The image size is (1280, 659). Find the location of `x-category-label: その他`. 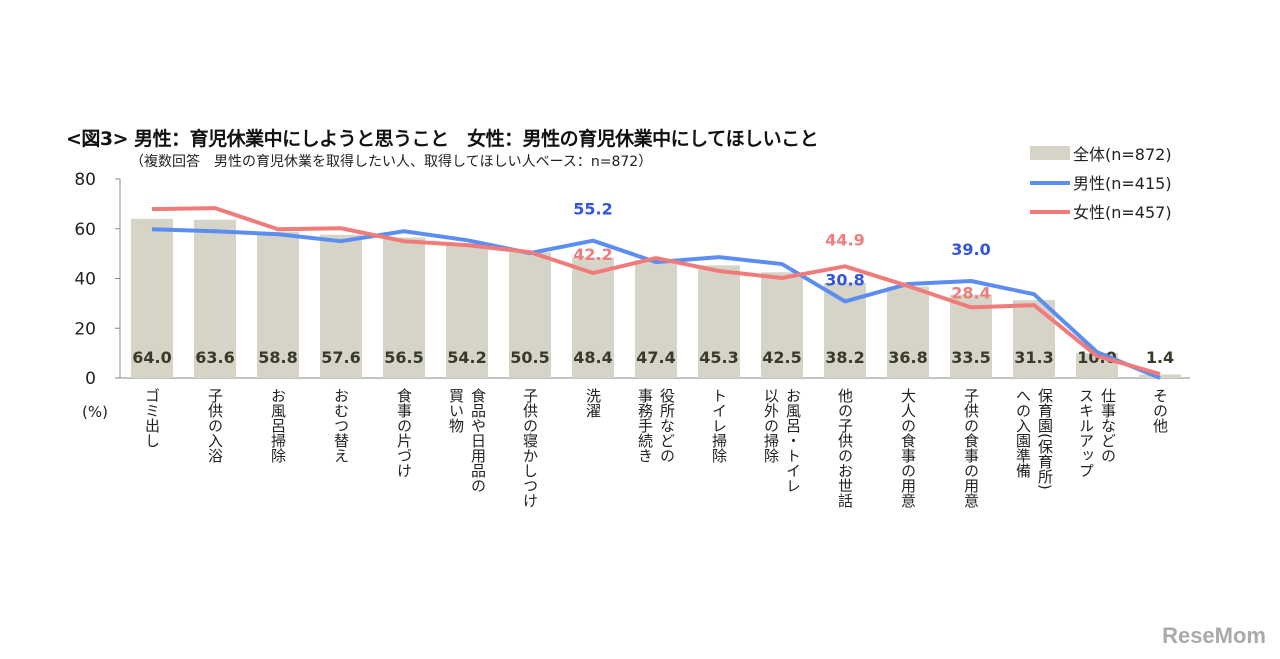

x-category-label: その他 is located at coordinates (1160, 410).